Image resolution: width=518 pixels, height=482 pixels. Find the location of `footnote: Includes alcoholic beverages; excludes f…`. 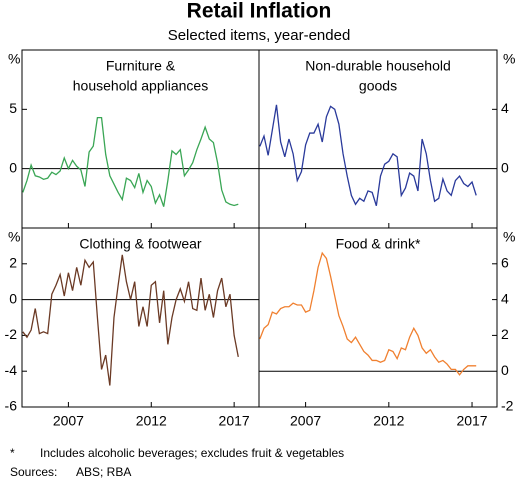

footnote: Includes alcoholic beverages; excludes f… is located at coordinates (192, 453).